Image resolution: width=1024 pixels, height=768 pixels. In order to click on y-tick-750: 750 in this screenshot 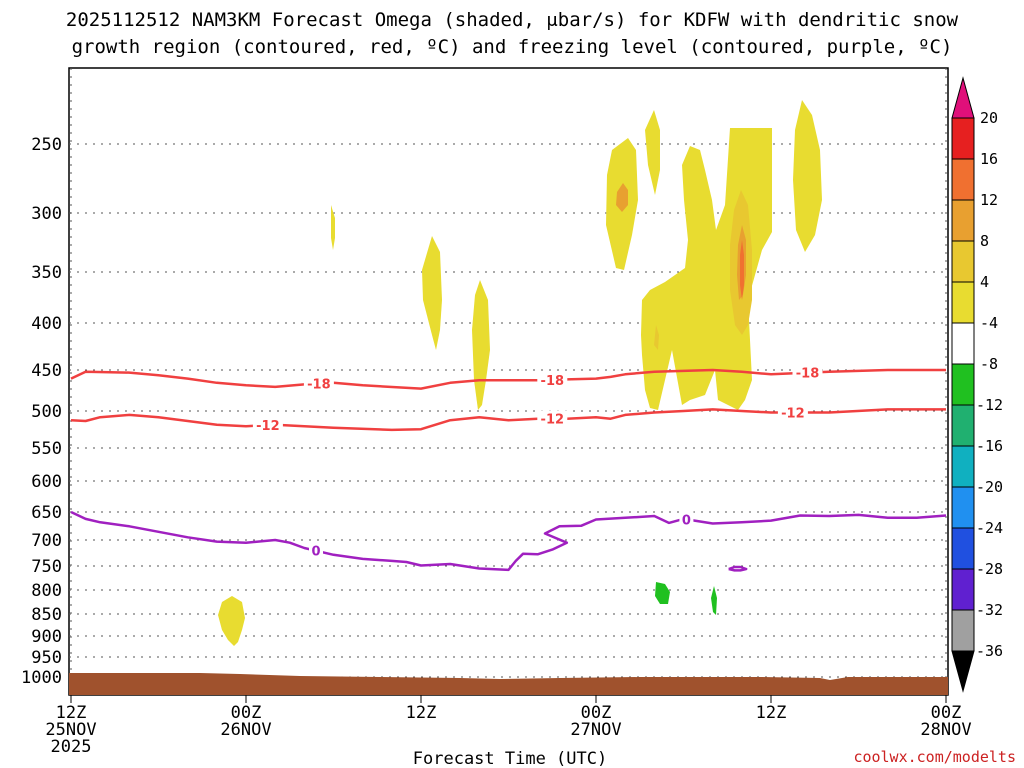, I will do `click(46, 567)`.